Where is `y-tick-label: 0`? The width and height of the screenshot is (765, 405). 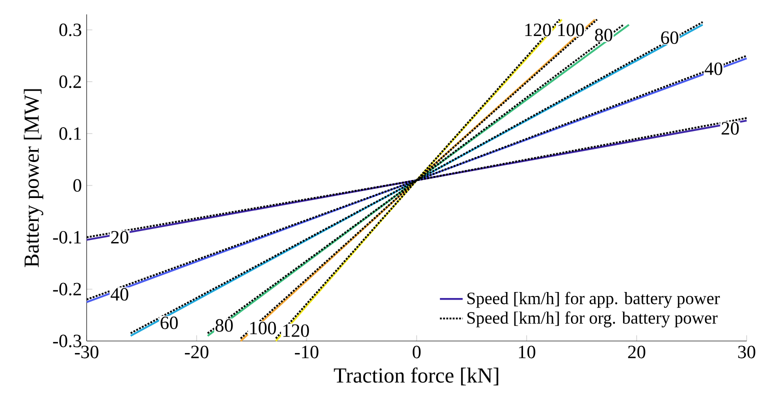 y-tick-label: 0 is located at coordinates (77, 185).